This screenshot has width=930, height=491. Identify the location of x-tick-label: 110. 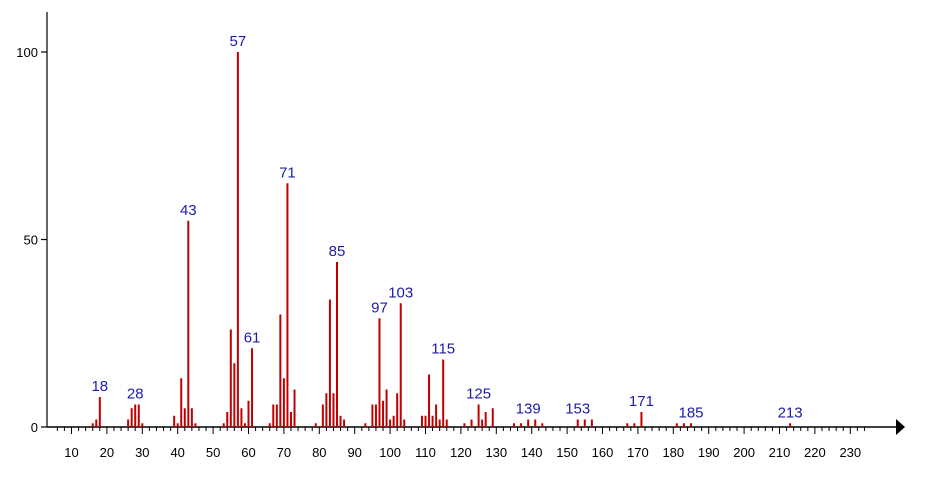
(425, 452).